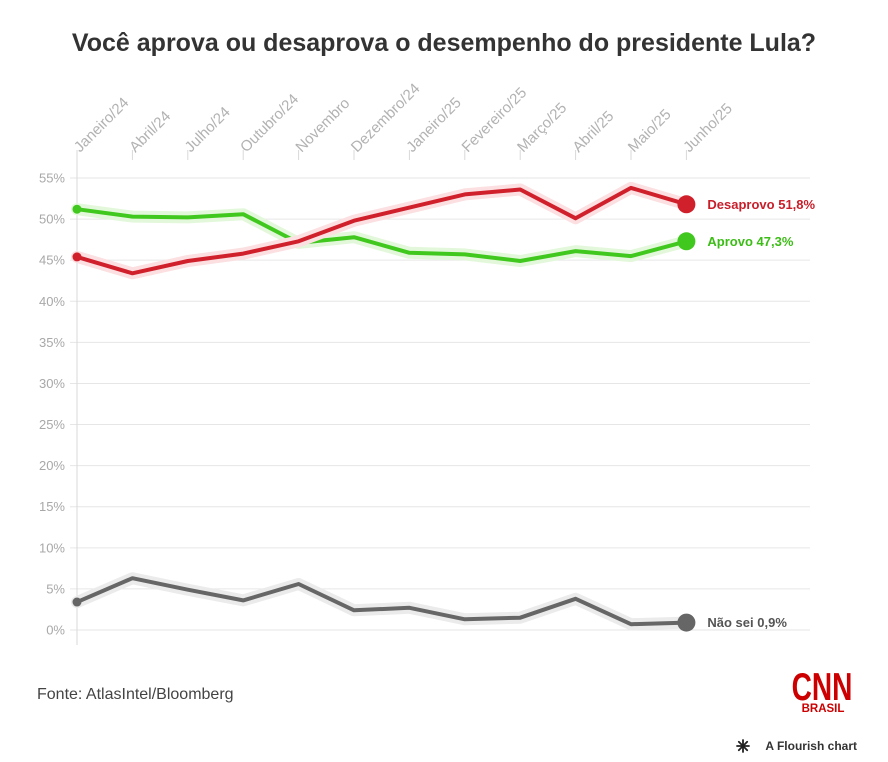  What do you see at coordinates (58, 397) in the screenshot?
I see `y-axis: 0% 5% 10% 15% 20% 25% 30% 35% 40% 45% 50% 55%` at bounding box center [58, 397].